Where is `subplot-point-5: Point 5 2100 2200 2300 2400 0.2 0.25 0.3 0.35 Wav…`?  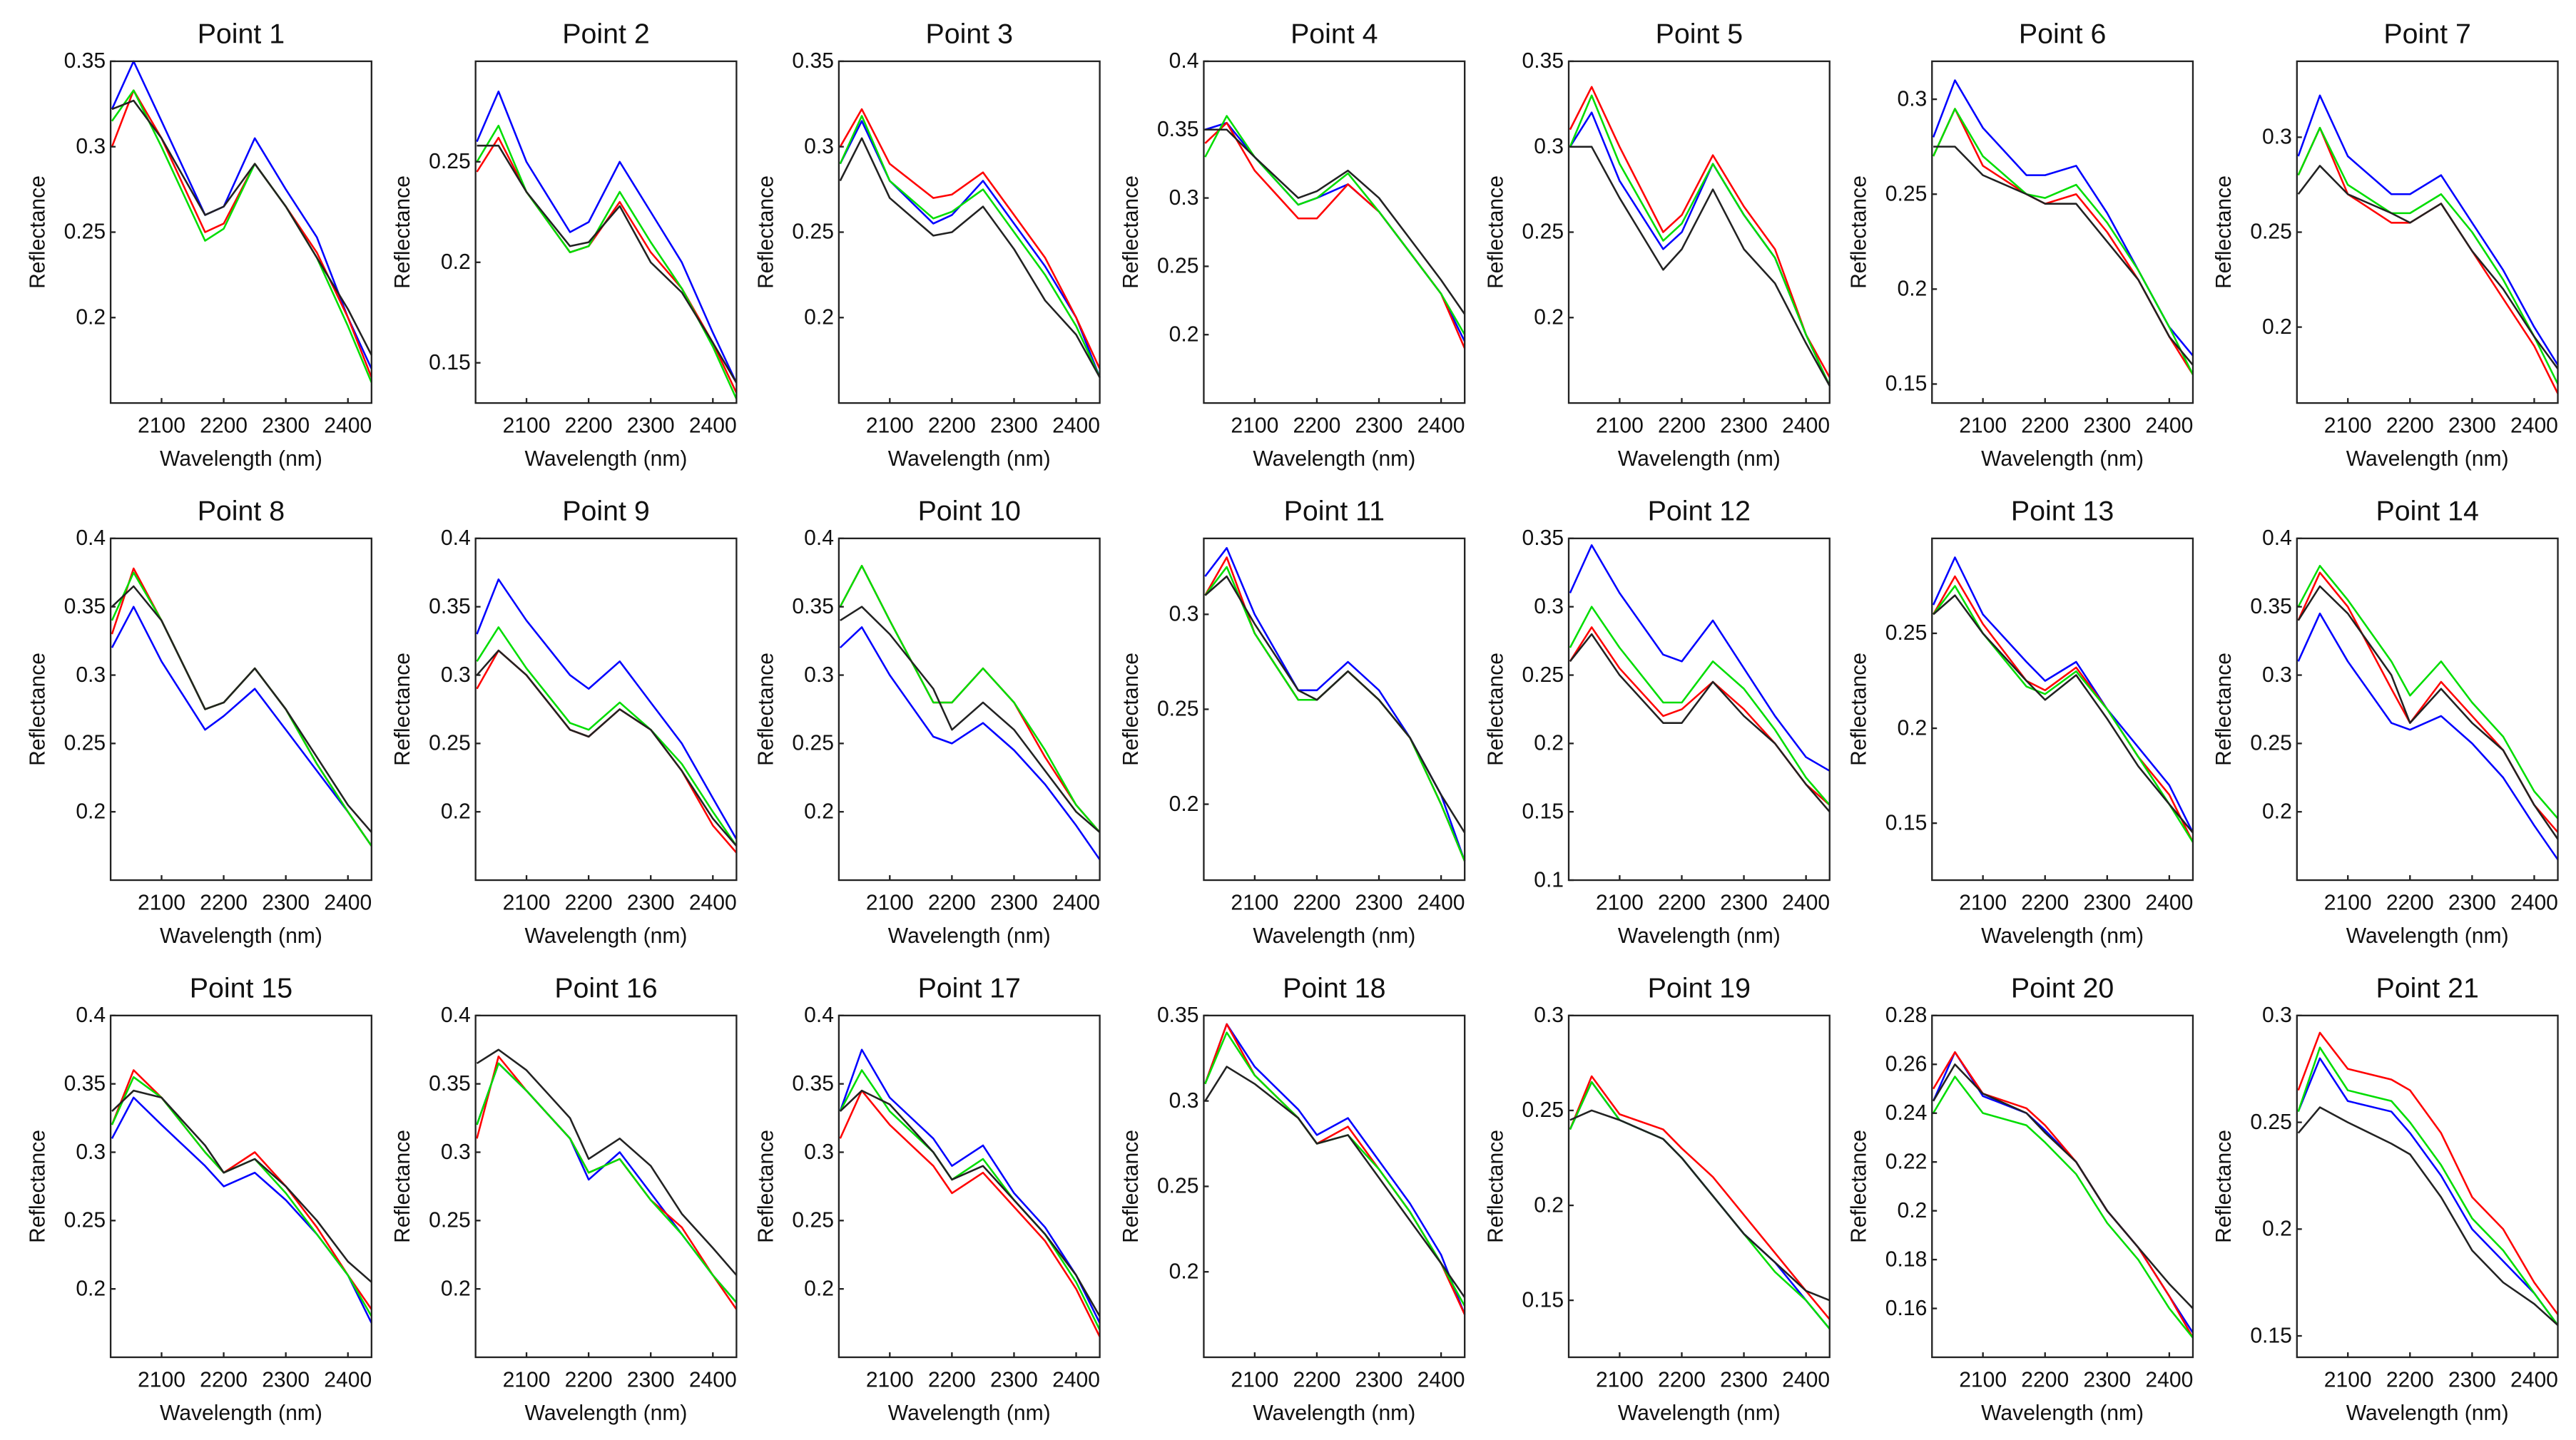 subplot-point-5: Point 5 2100 2200 2300 2400 0.2 0.25 0.3 0.35 Wav… is located at coordinates (1657, 244).